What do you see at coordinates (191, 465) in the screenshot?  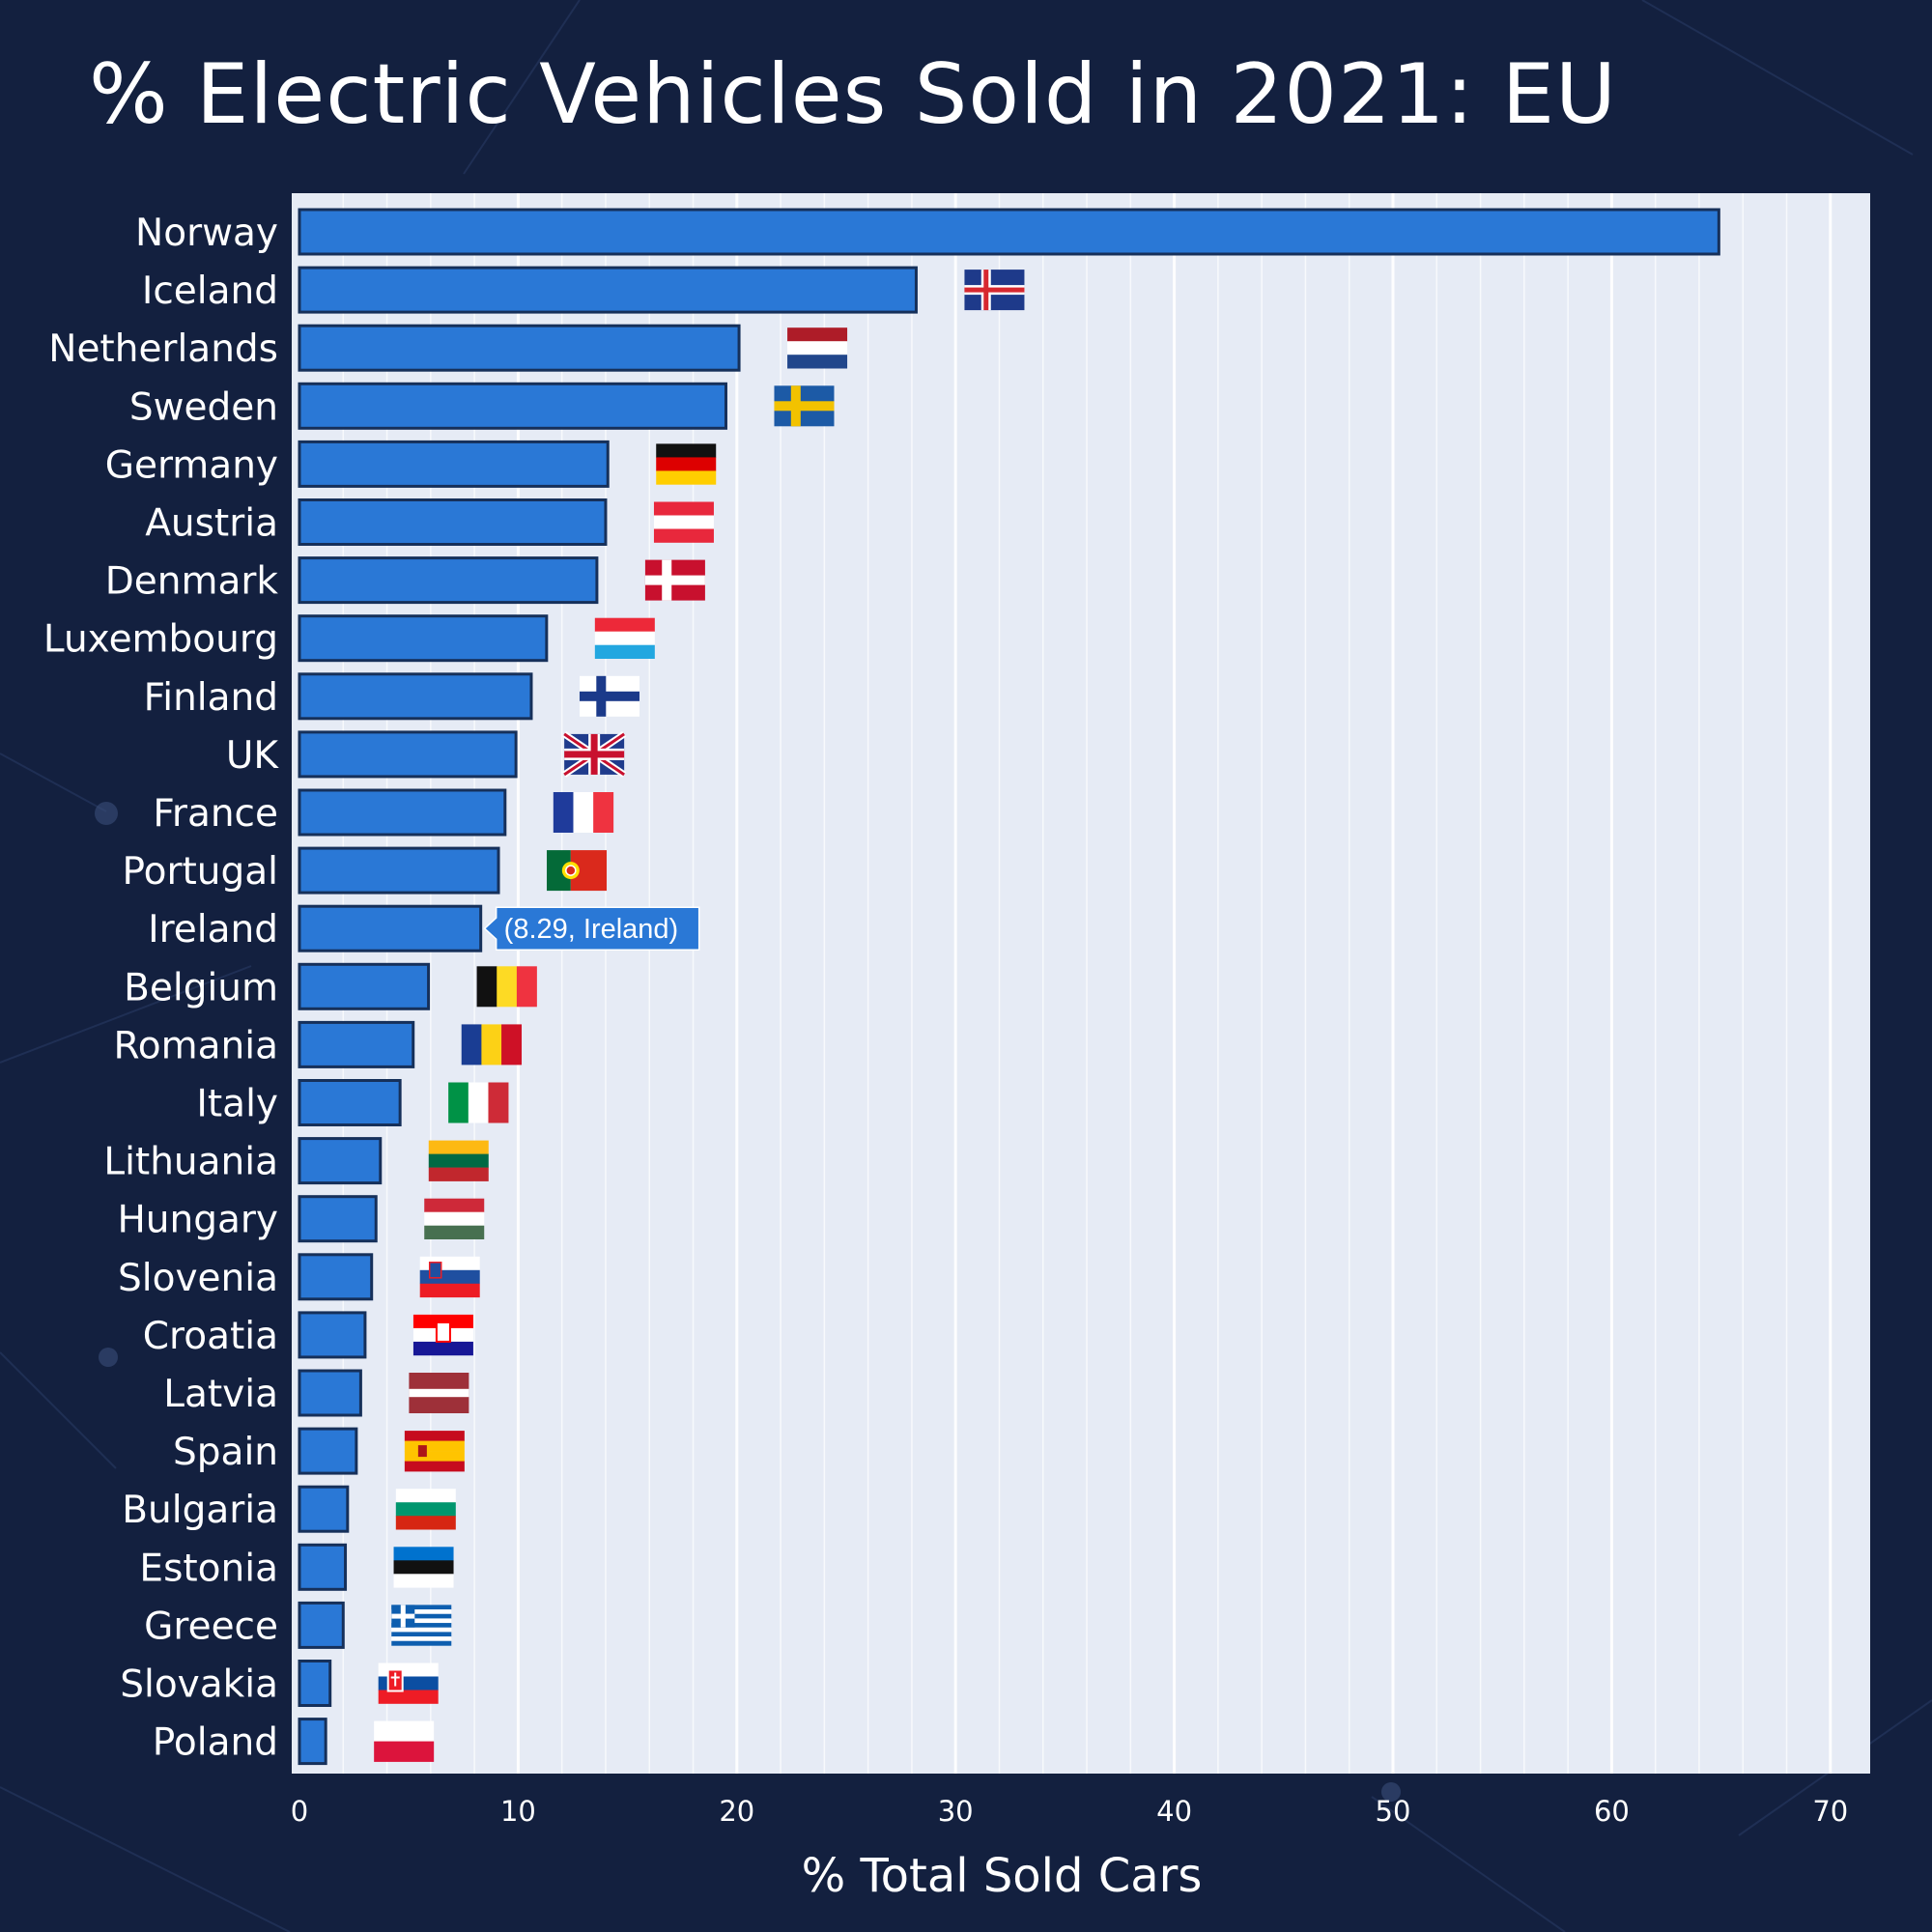 I see `category-label-germany: Germany` at bounding box center [191, 465].